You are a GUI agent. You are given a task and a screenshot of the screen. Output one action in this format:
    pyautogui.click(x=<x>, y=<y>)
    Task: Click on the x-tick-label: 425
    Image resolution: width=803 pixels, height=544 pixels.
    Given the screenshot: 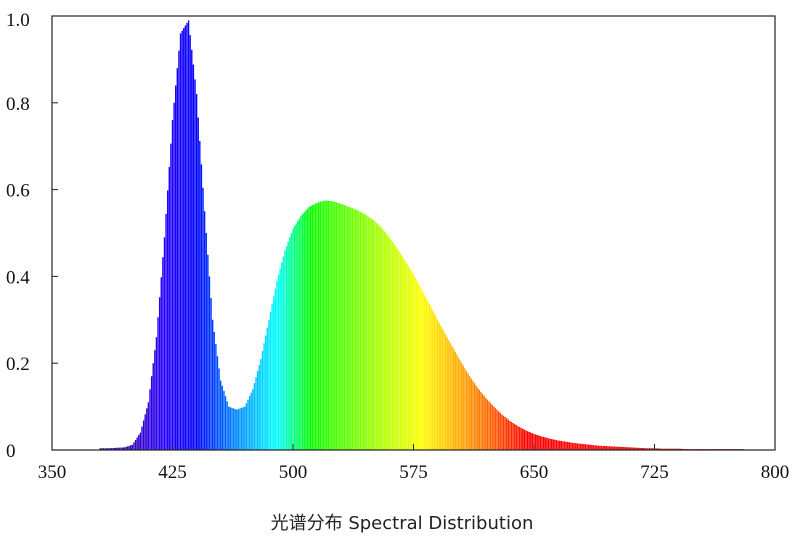 What is the action you would take?
    pyautogui.click(x=172, y=472)
    